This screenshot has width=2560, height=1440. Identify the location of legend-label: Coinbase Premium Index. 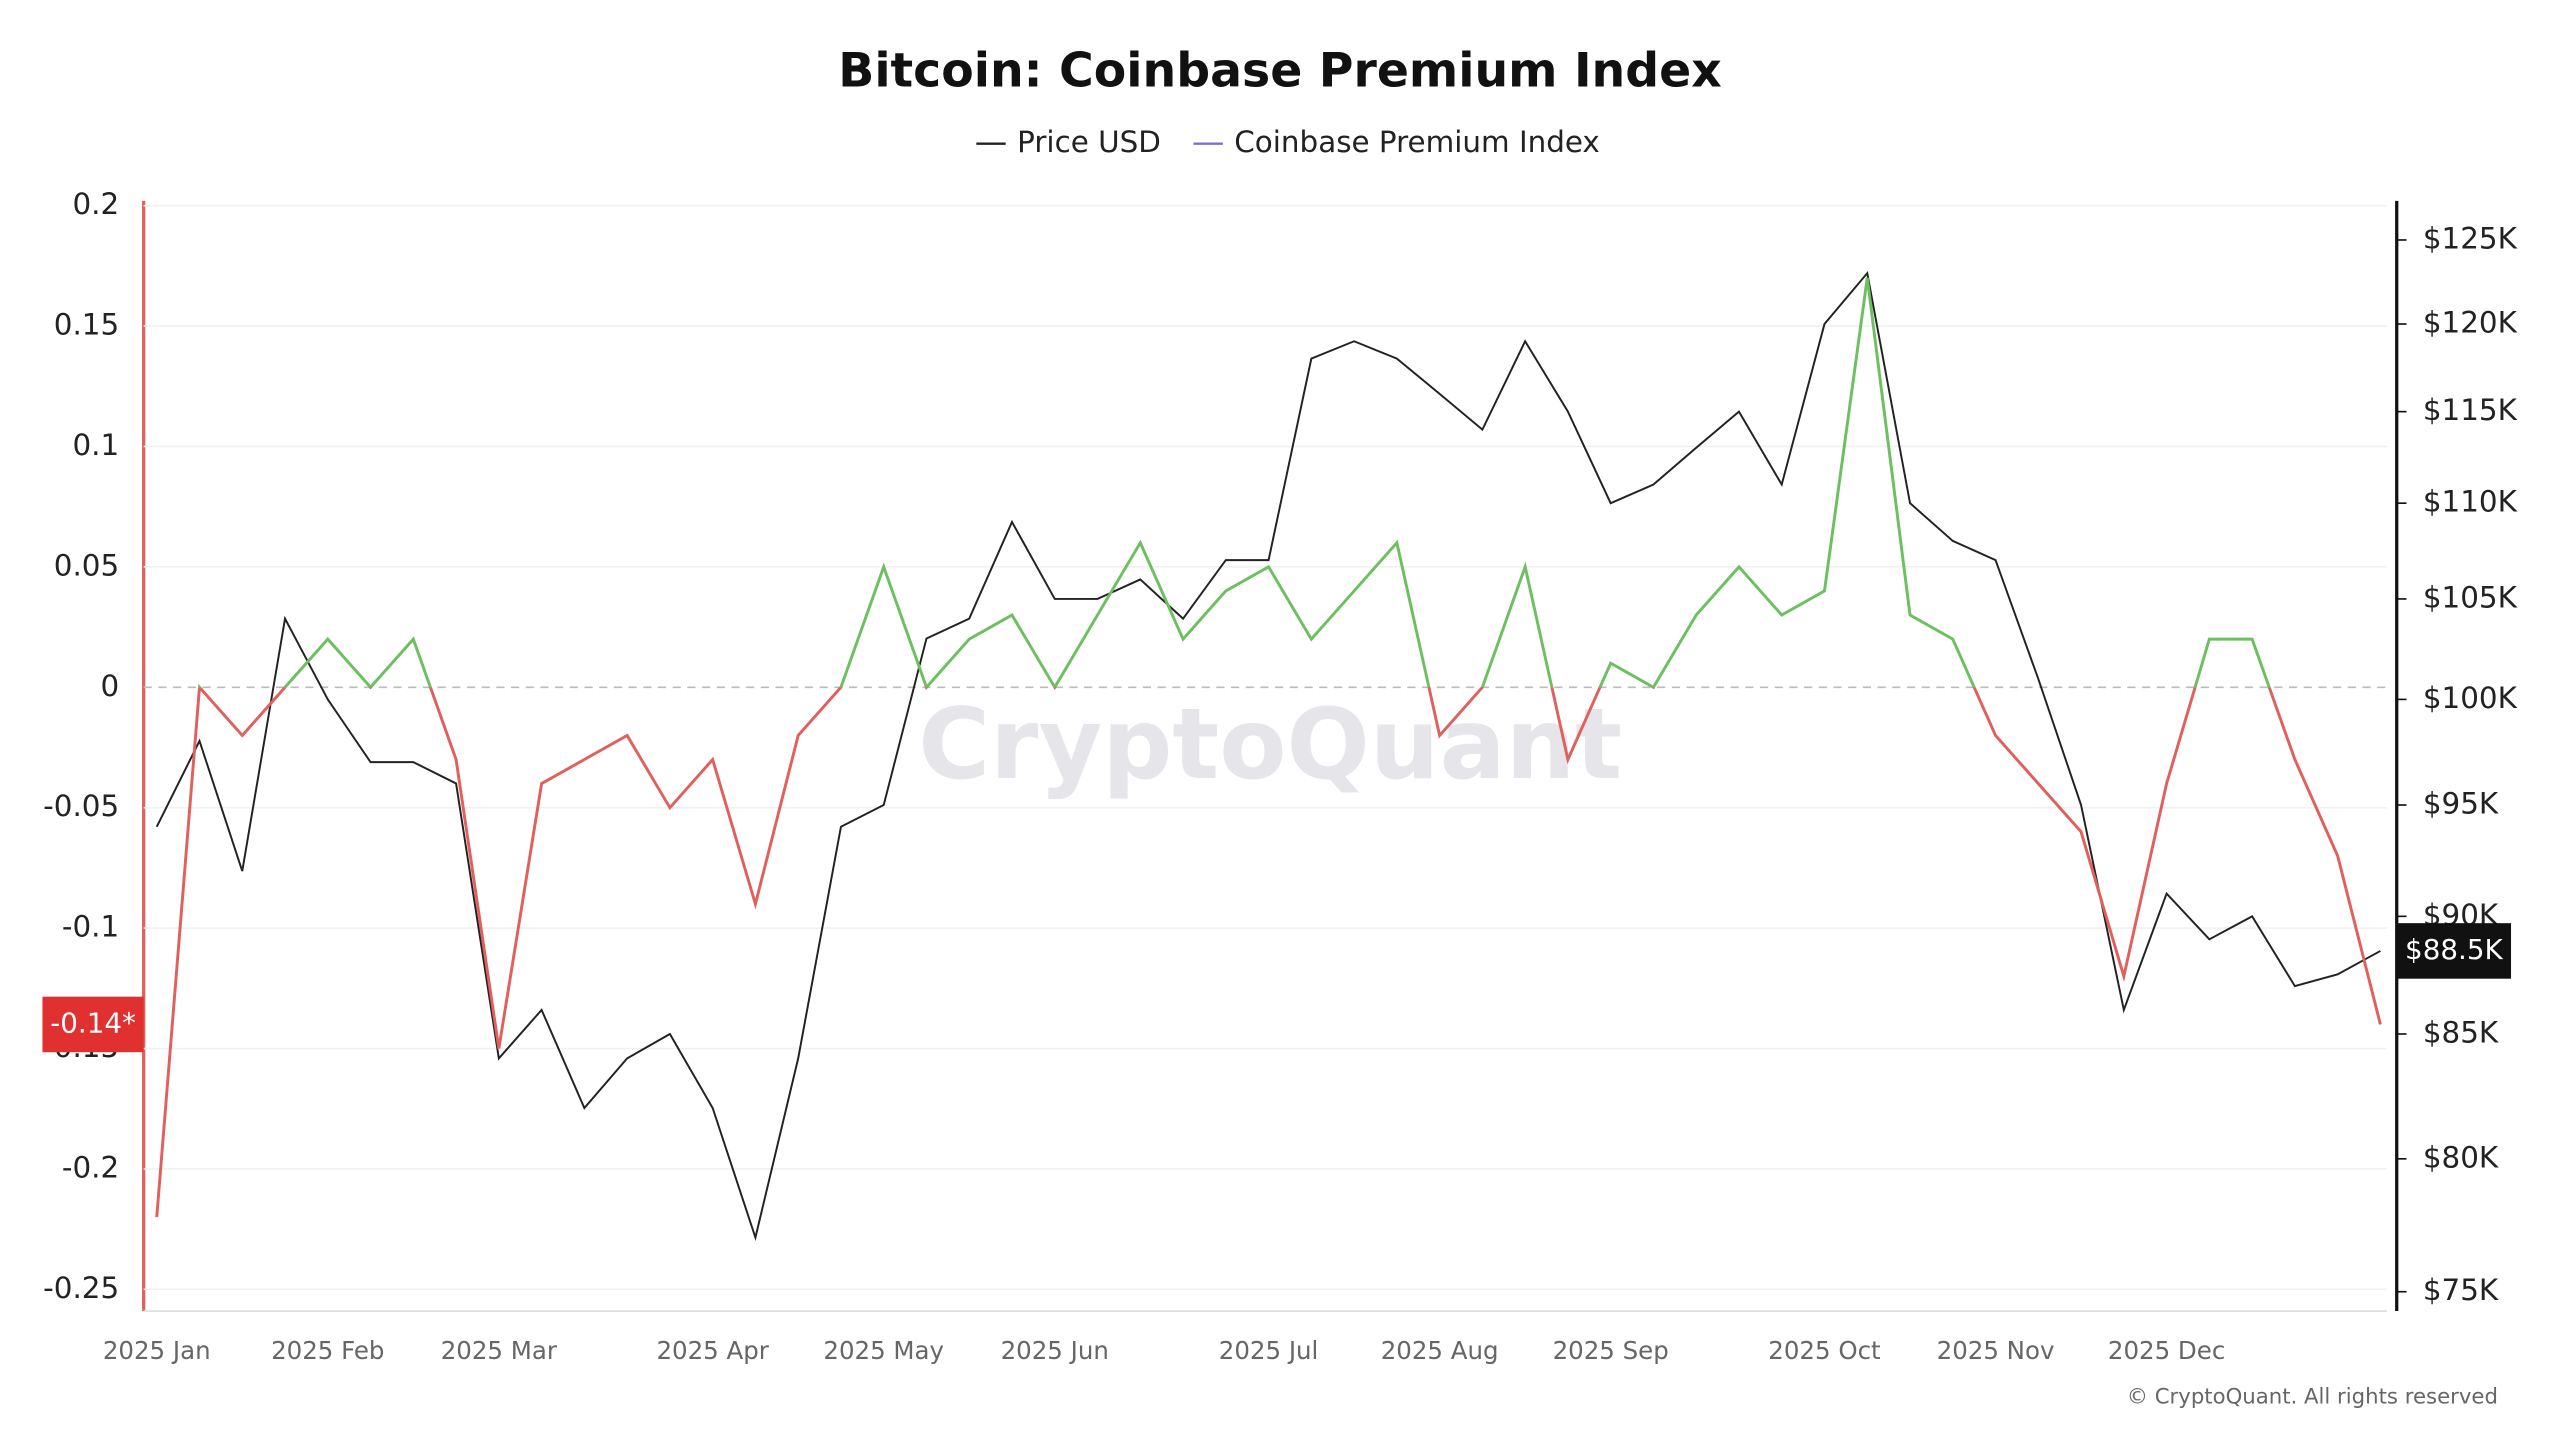
(1417, 142).